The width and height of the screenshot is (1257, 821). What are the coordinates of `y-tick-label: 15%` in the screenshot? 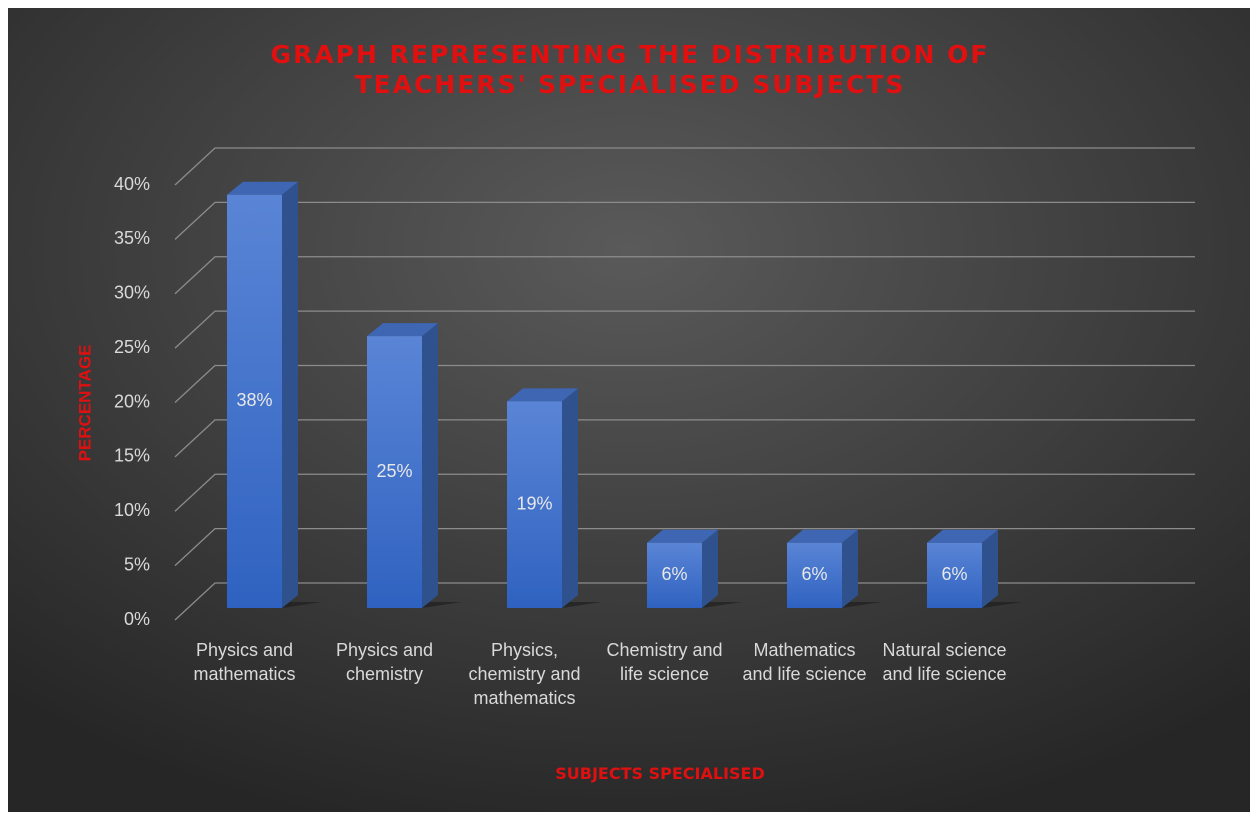 It's located at (132, 456).